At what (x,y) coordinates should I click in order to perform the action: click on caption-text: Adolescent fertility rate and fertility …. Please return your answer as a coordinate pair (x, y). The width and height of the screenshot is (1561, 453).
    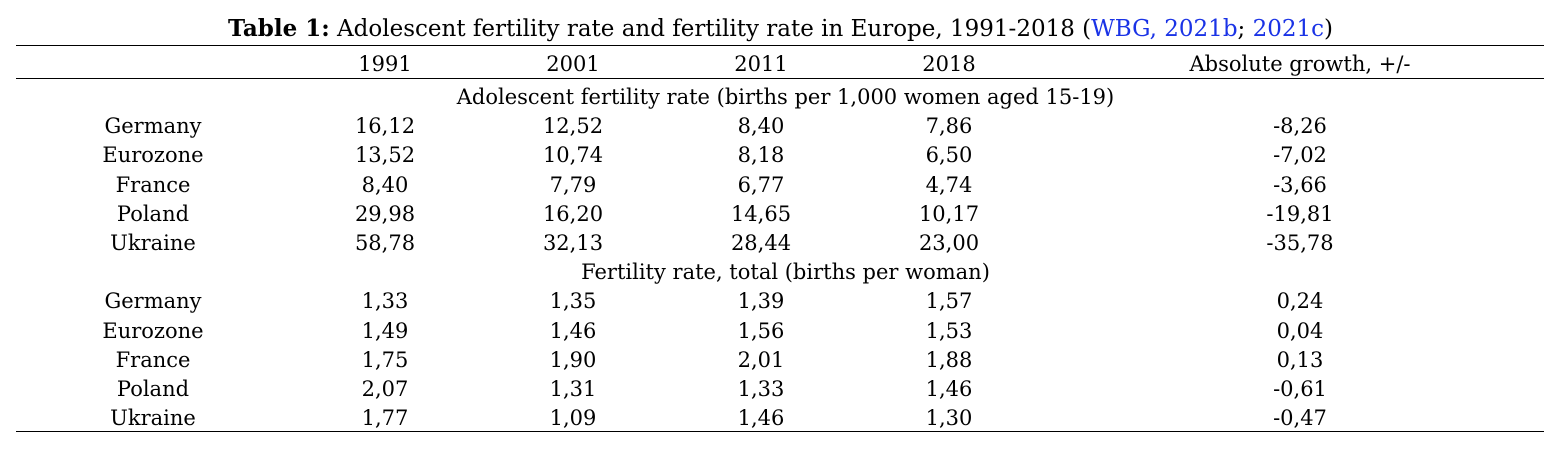
    Looking at the image, I should click on (710, 29).